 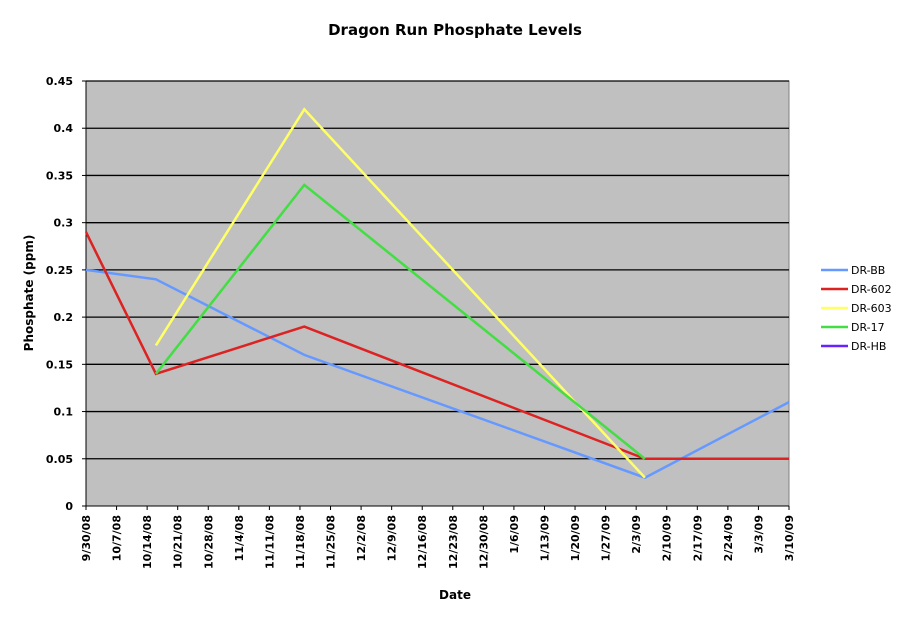 I want to click on y-tick-labels: 0 0.05 0.1 0.15 0.2 0.25 0.3 0.35 0.4 0.45, so click(x=59, y=294).